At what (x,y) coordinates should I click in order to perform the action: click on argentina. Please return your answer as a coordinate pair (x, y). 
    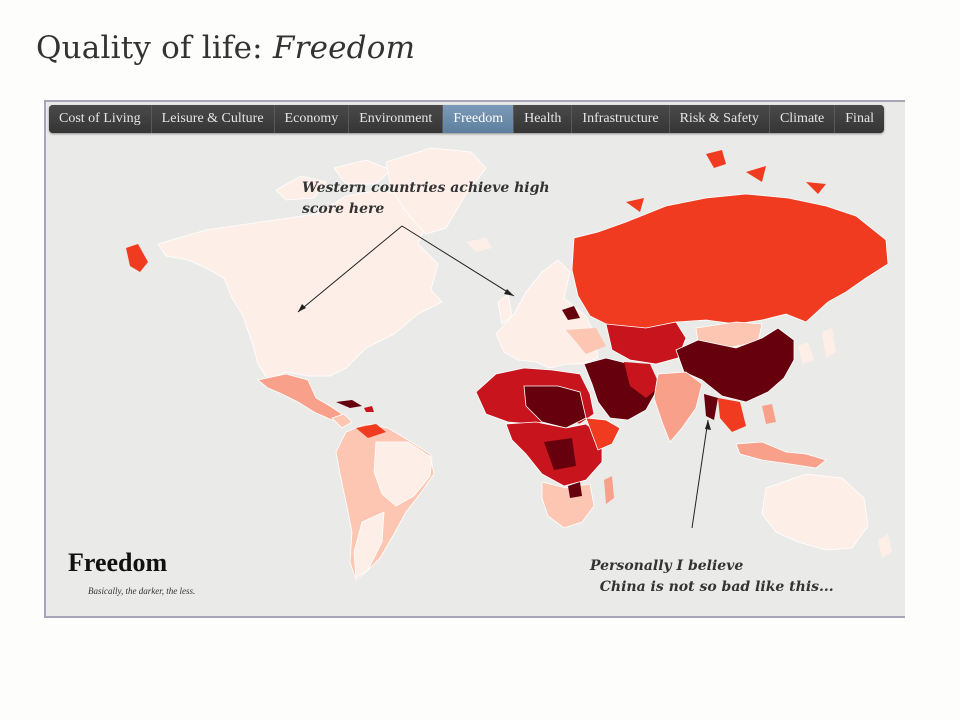
    Looking at the image, I should click on (369, 545).